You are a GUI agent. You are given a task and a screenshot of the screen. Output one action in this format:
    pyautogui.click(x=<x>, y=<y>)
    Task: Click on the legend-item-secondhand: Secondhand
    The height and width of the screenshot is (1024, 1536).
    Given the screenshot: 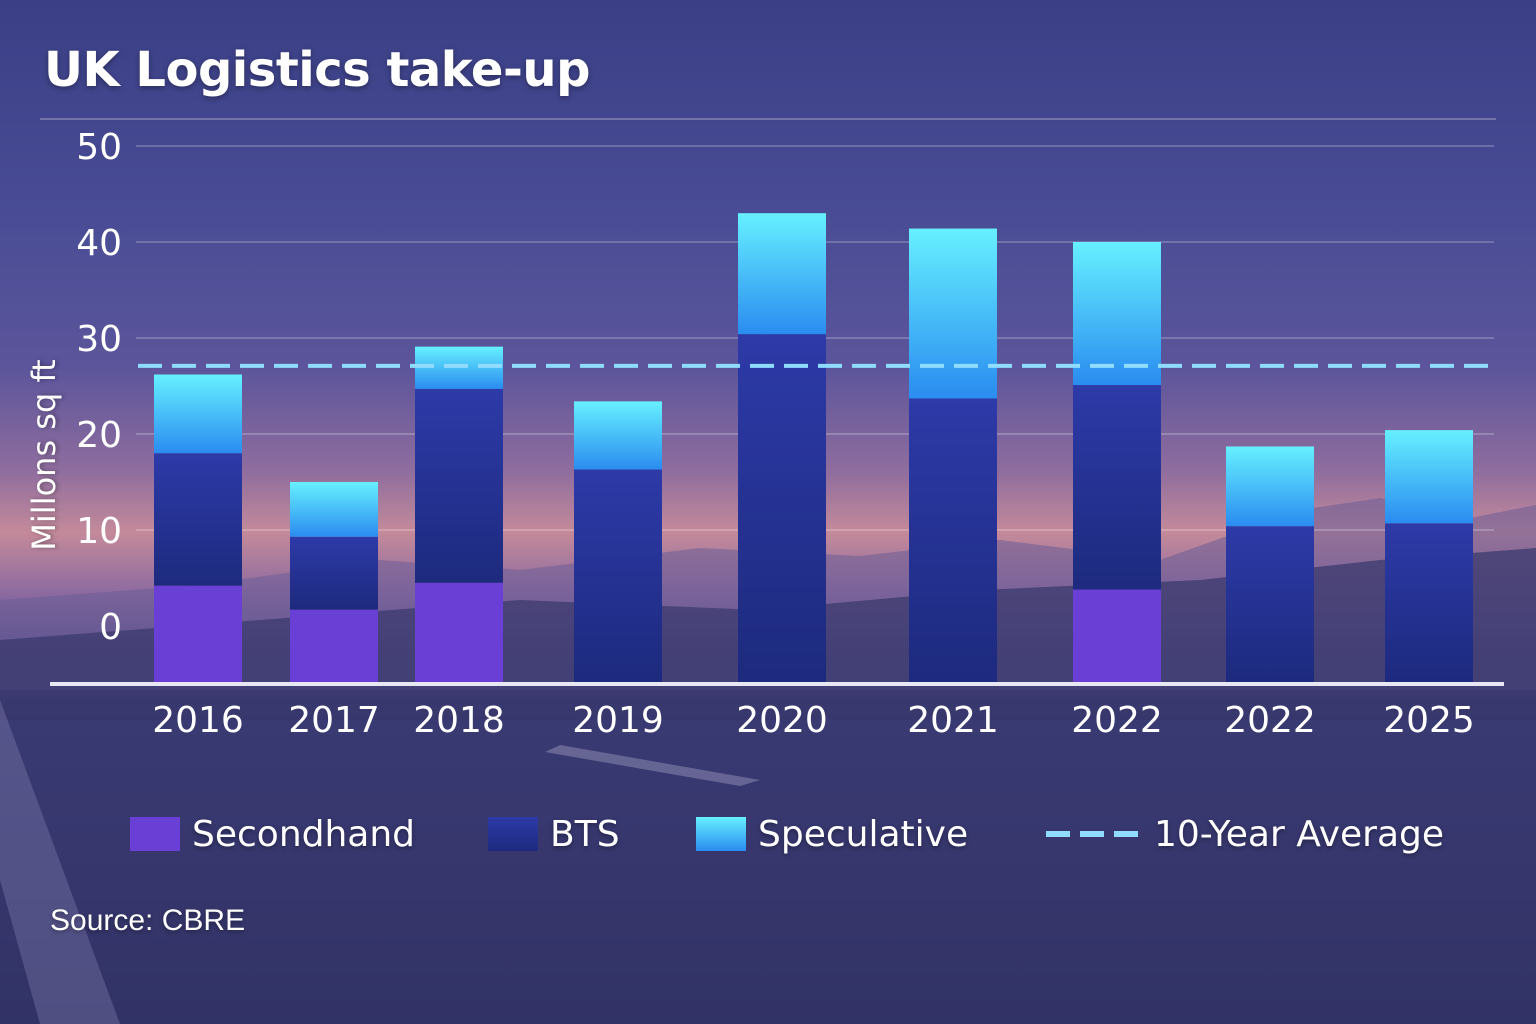 What is the action you would take?
    pyautogui.click(x=272, y=834)
    